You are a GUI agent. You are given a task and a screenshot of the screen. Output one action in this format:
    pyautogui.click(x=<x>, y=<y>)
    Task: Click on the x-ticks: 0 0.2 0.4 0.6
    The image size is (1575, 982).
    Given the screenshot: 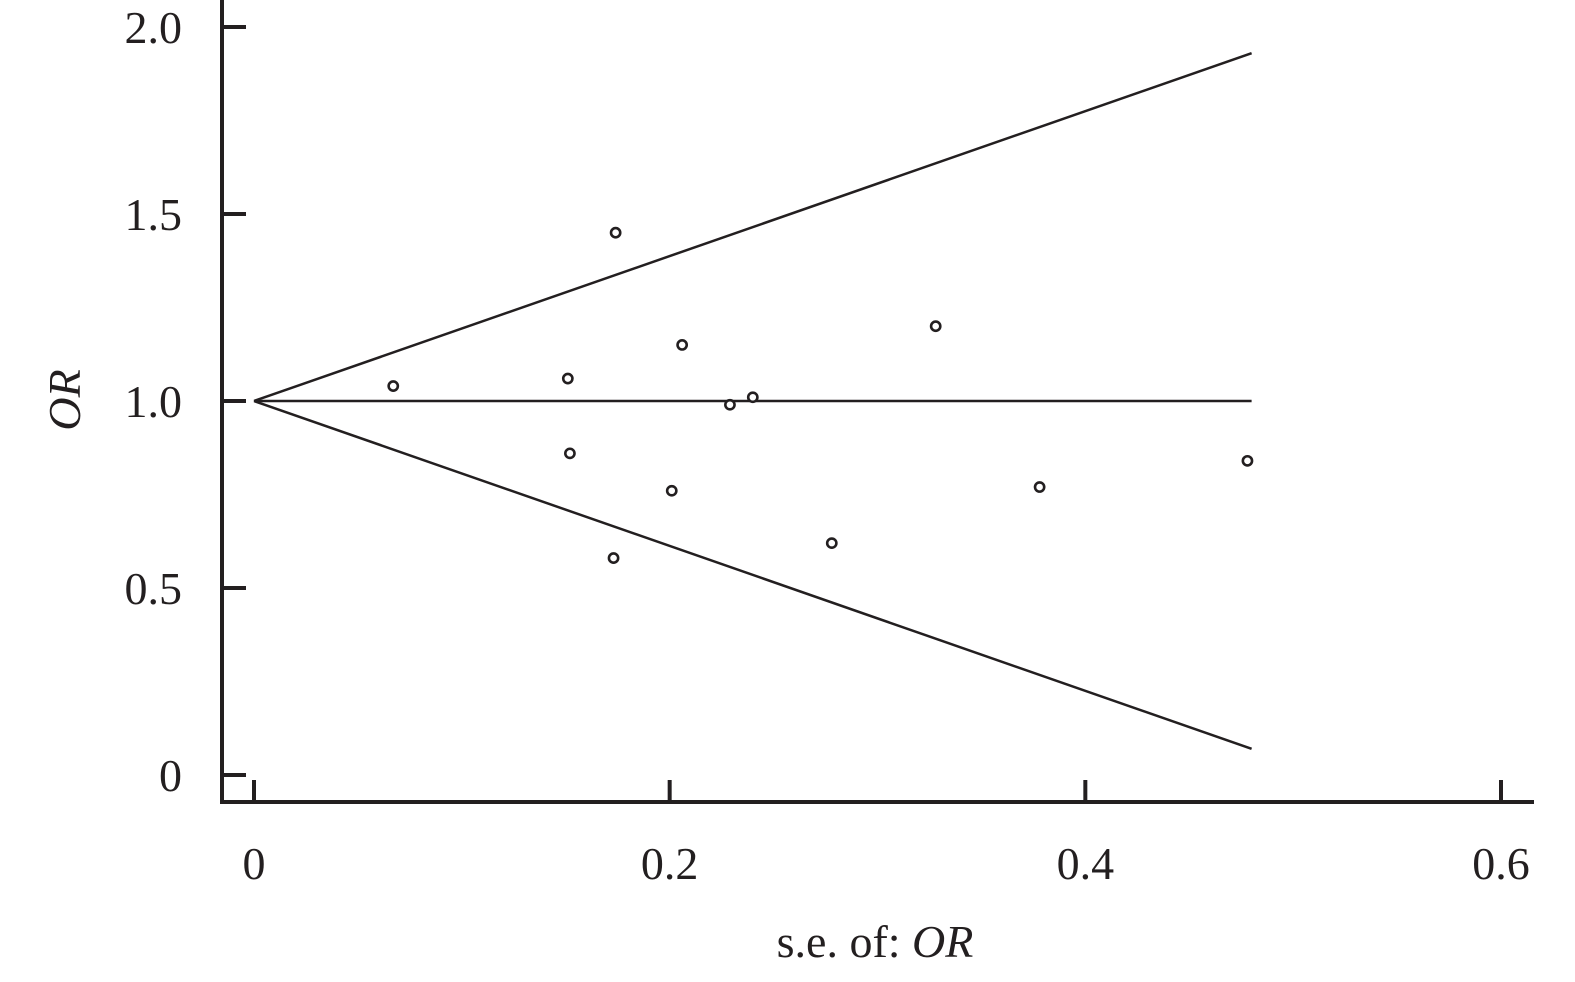 What is the action you would take?
    pyautogui.click(x=886, y=834)
    